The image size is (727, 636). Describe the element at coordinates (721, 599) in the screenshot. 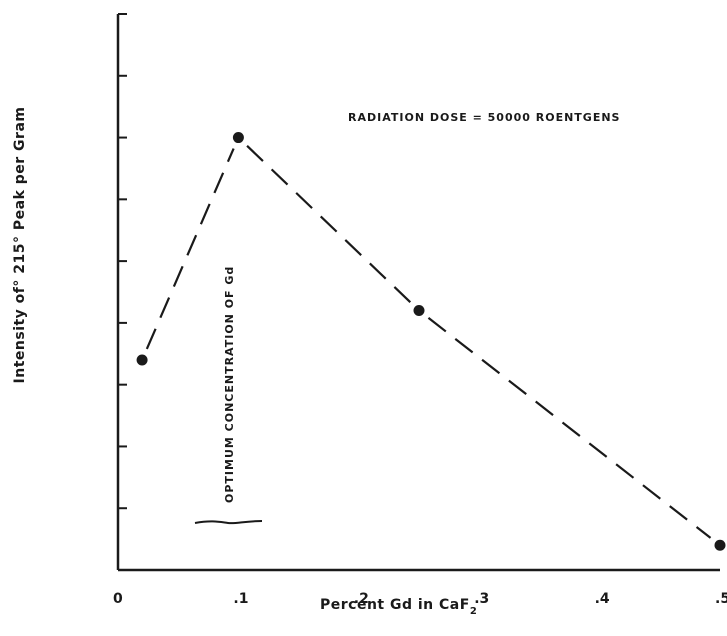

I see `x-tick-label: .5` at that location.